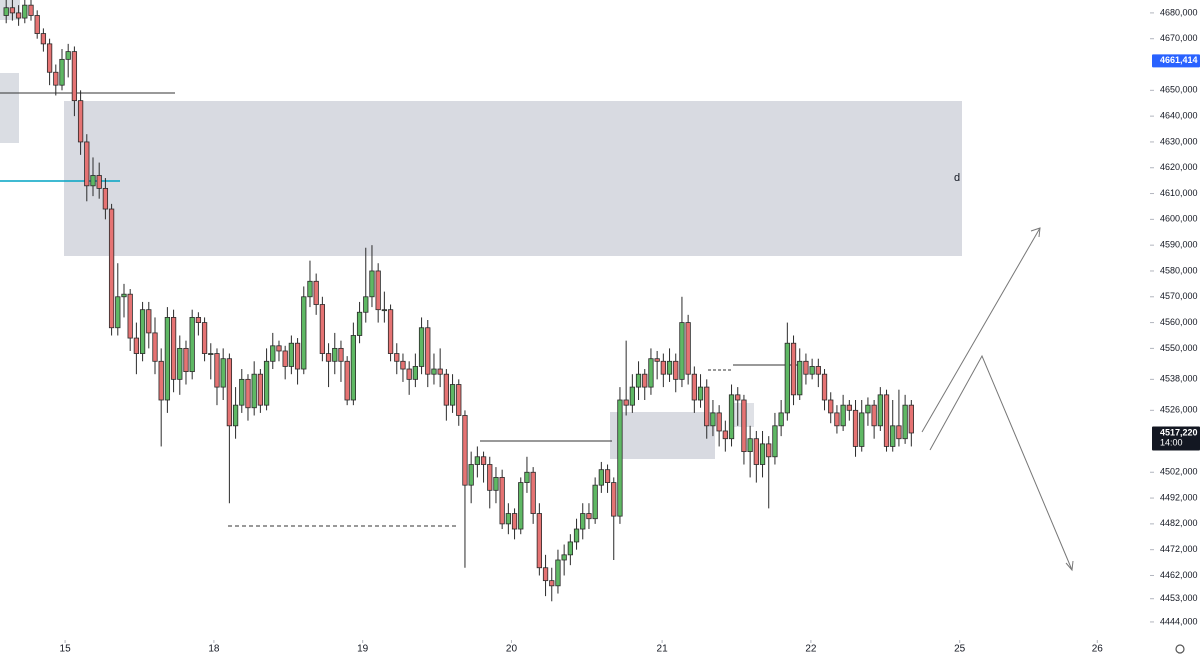  What do you see at coordinates (1179, 575) in the screenshot?
I see `y-tick-label: 4462,000` at bounding box center [1179, 575].